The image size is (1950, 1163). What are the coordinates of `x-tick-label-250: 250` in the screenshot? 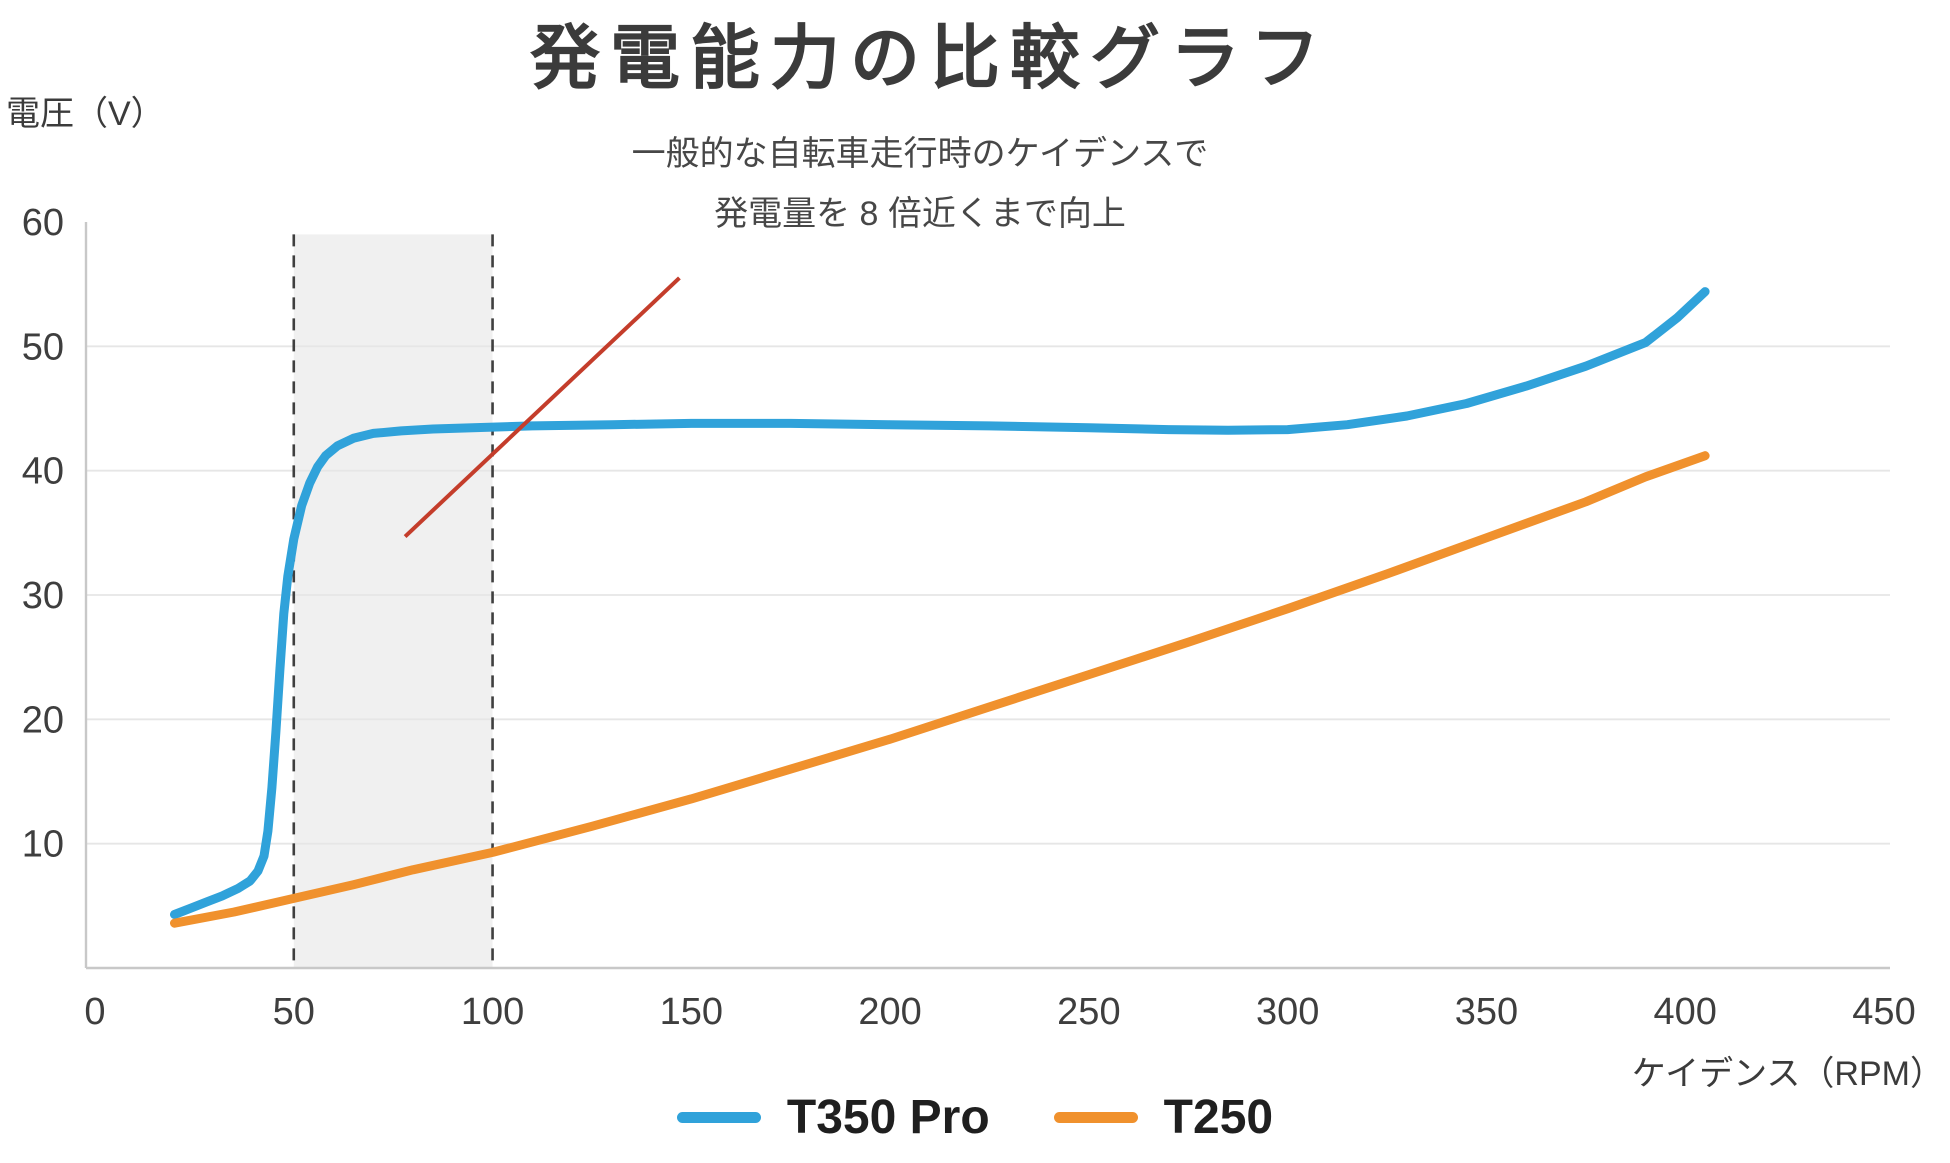 It's located at (1088, 1012).